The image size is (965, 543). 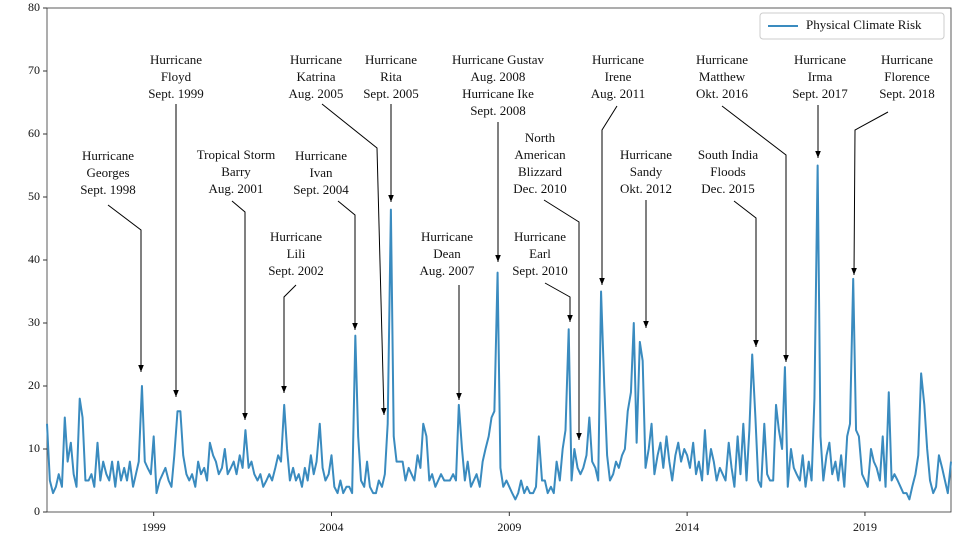 What do you see at coordinates (498, 76) in the screenshot?
I see `annotation-text: Aug. 2008` at bounding box center [498, 76].